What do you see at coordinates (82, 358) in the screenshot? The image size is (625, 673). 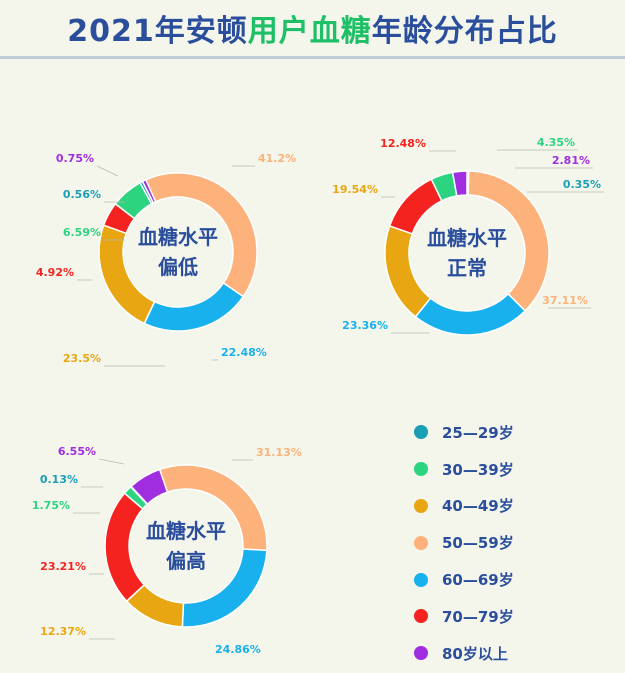 I see `data-label: 23.5%` at bounding box center [82, 358].